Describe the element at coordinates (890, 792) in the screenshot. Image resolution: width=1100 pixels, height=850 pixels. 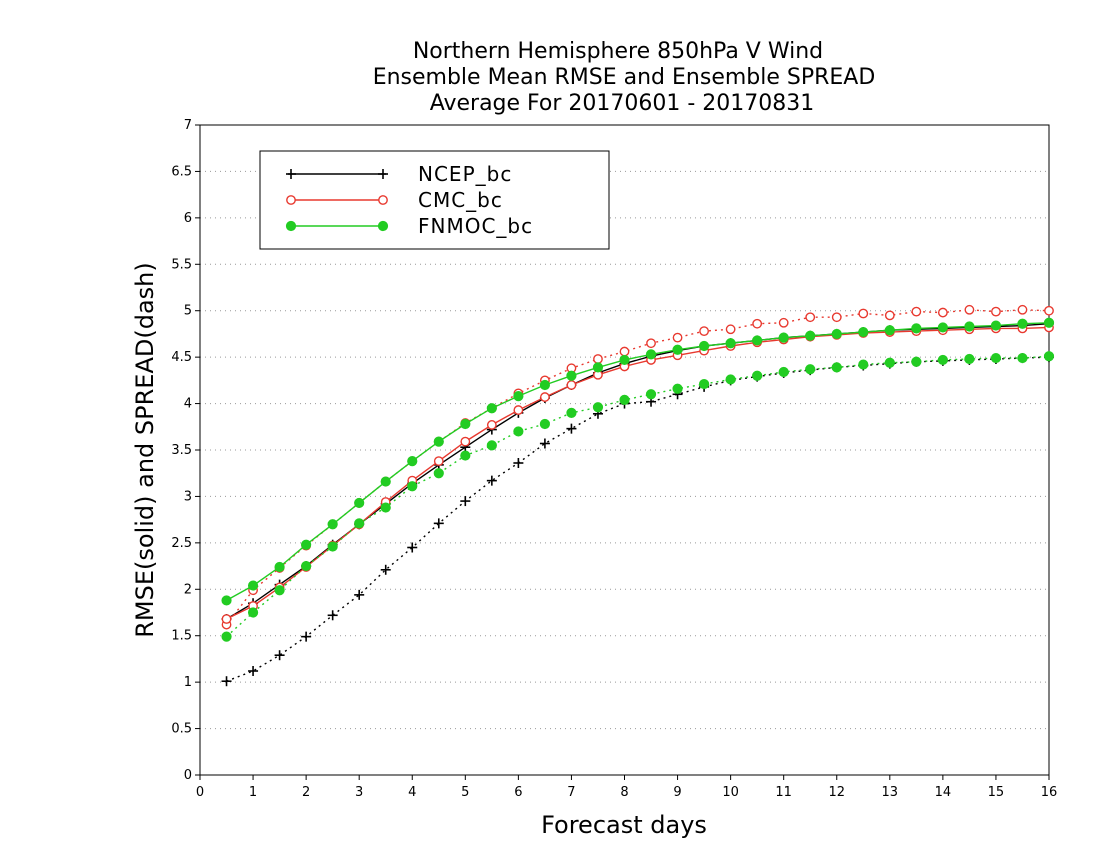
I see `x-tick-label: 13` at that location.